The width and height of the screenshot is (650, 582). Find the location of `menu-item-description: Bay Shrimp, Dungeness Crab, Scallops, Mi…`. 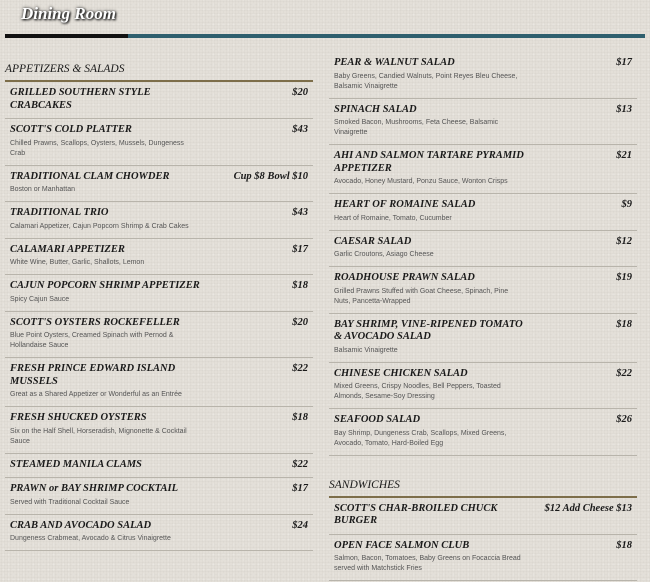

menu-item-description: Bay Shrimp, Dungeness Crab, Scallops, Mi… is located at coordinates (420, 438).